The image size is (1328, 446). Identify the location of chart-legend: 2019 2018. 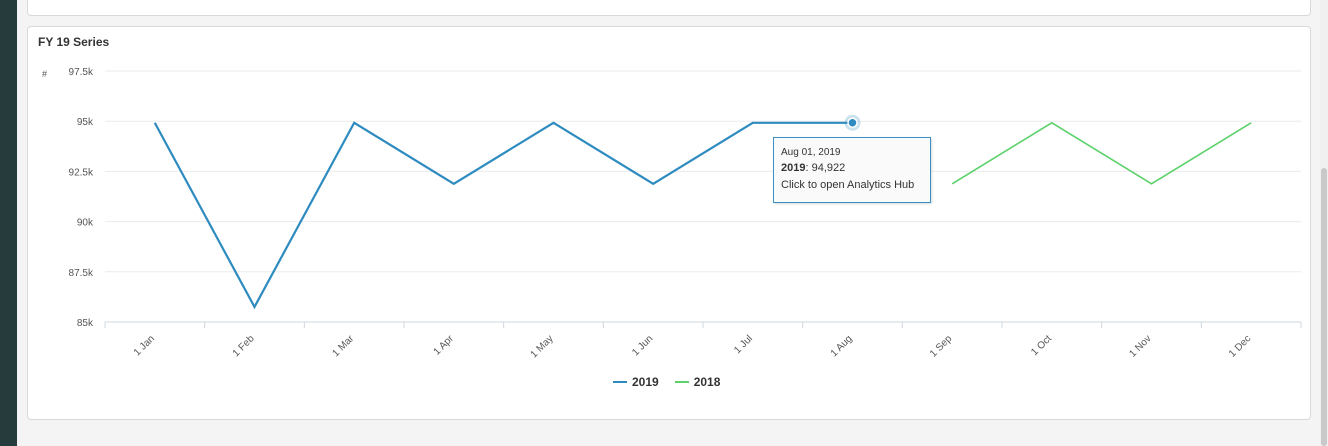
(674, 382).